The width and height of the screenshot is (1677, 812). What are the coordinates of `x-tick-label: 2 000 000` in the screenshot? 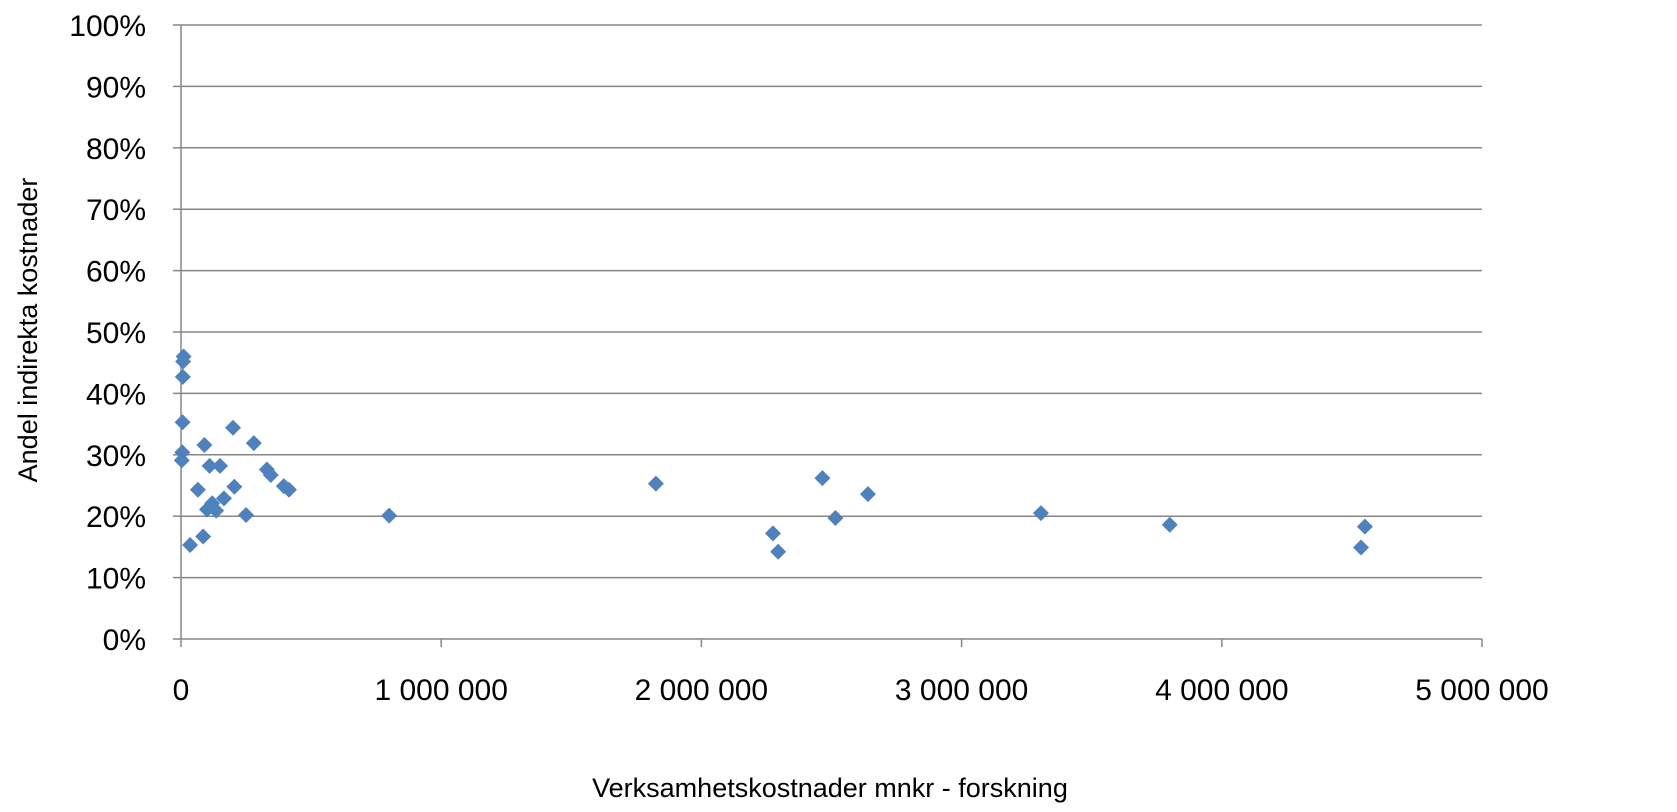 It's located at (701, 690).